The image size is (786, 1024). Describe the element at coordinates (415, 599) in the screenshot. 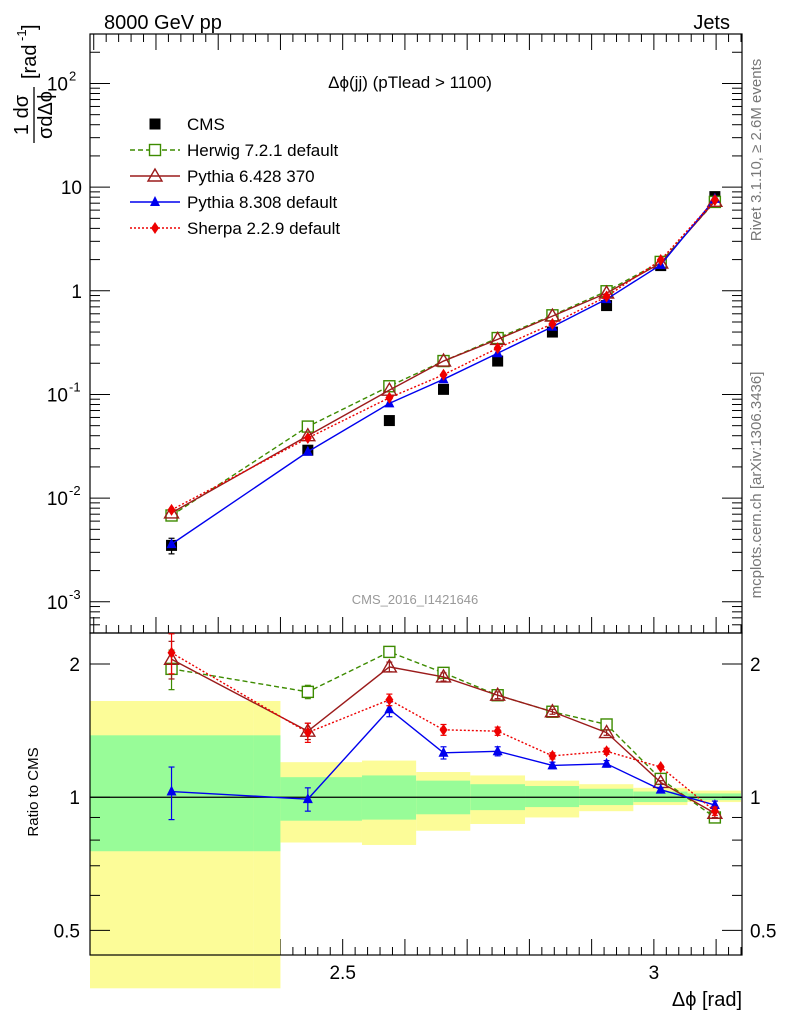

I see `analysis-id-label: CMS_2016_I1421646` at that location.